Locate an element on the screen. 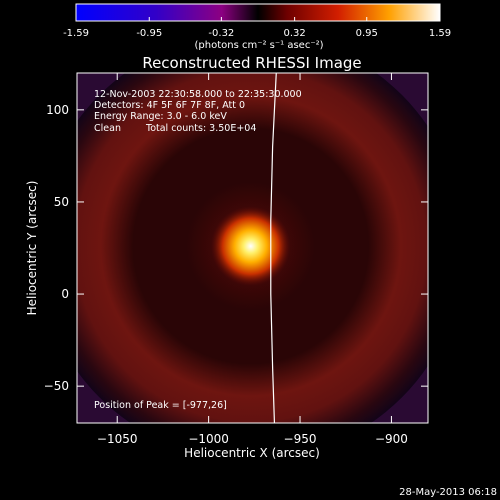 Image resolution: width=500 pixels, height=500 pixels. x-tick-label: −1000 is located at coordinates (208, 439).